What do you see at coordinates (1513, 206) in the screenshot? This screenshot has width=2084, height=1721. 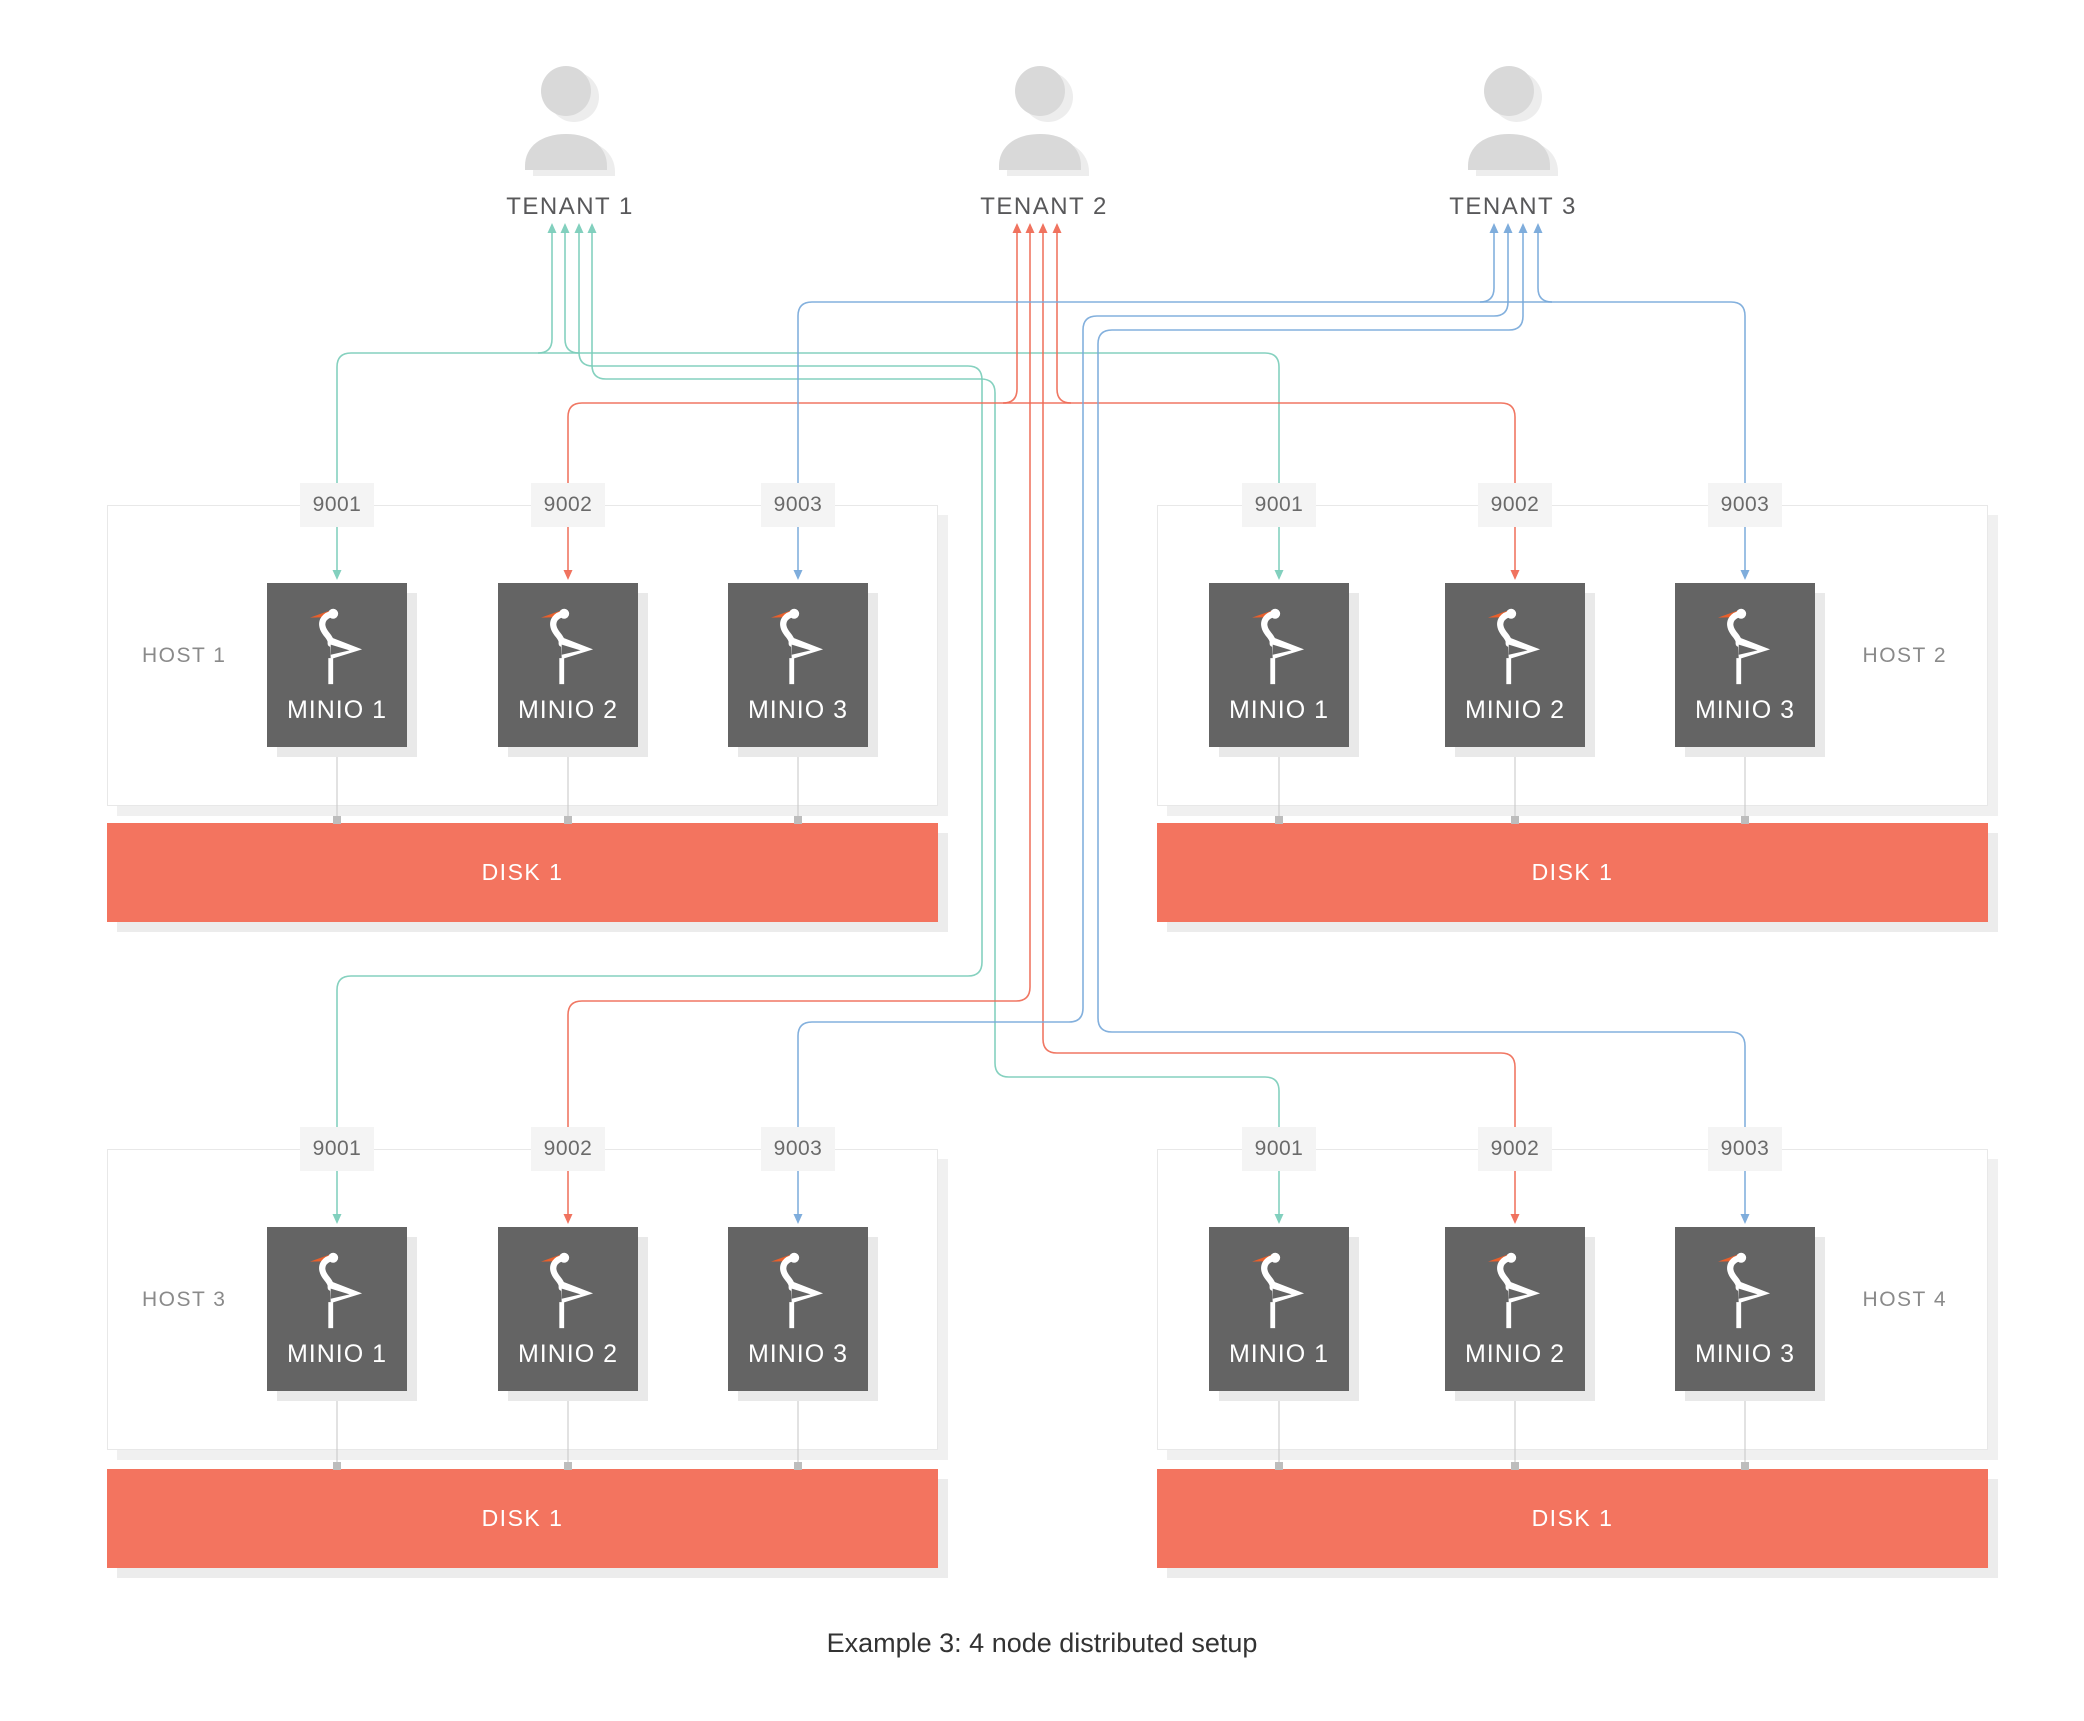 I see `tenant-label: TENANT 3` at bounding box center [1513, 206].